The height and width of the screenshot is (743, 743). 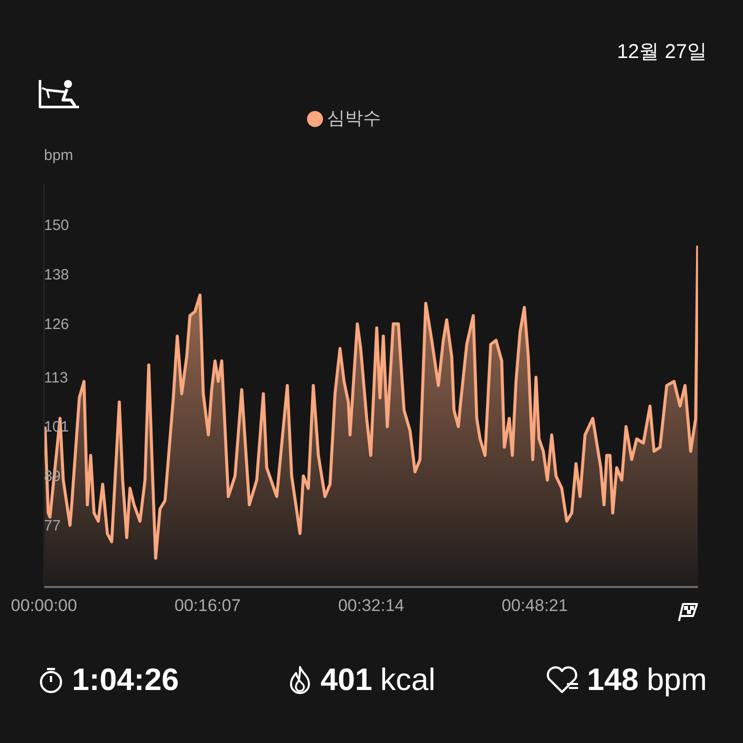 I want to click on y-tick-label: 113, so click(x=56, y=377).